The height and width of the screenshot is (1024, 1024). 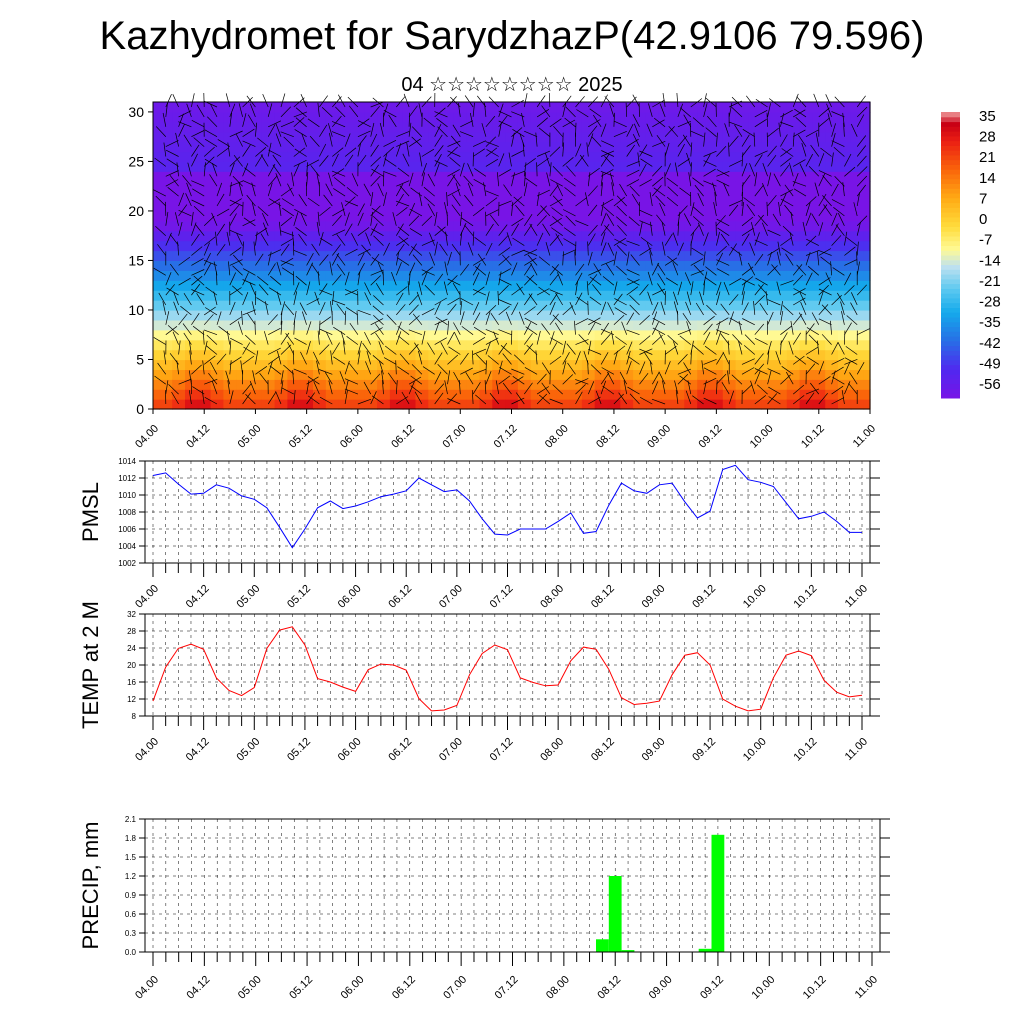 What do you see at coordinates (603, 597) in the screenshot?
I see `x-tick-label: 08.12` at bounding box center [603, 597].